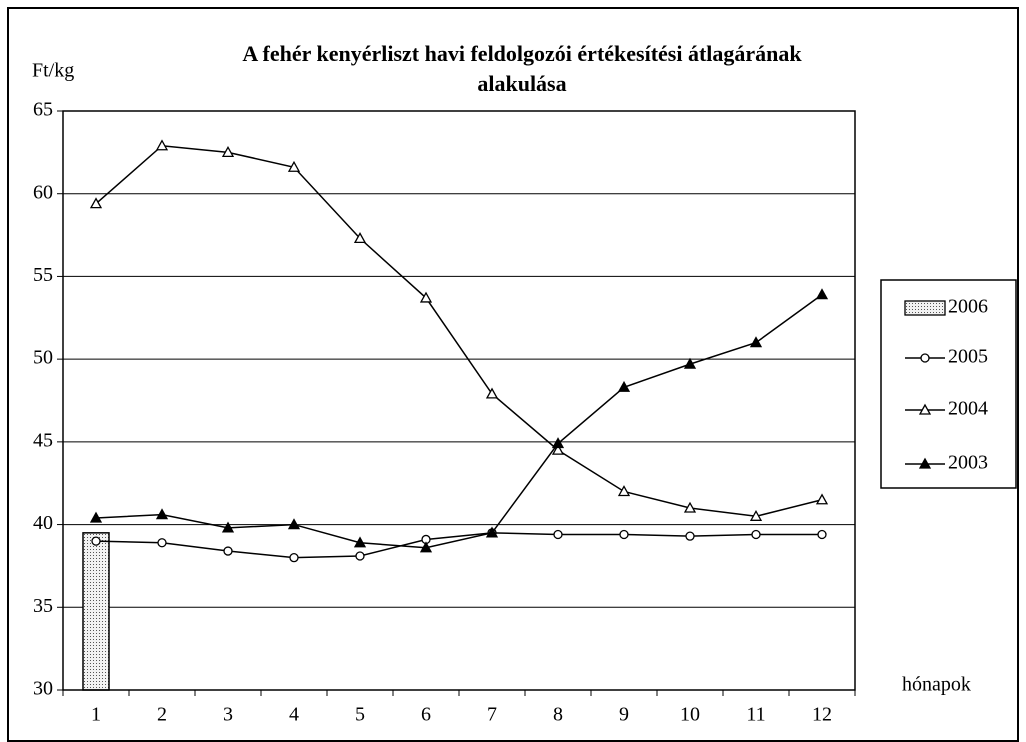  I want to click on x-tick-label: 1, so click(96, 715).